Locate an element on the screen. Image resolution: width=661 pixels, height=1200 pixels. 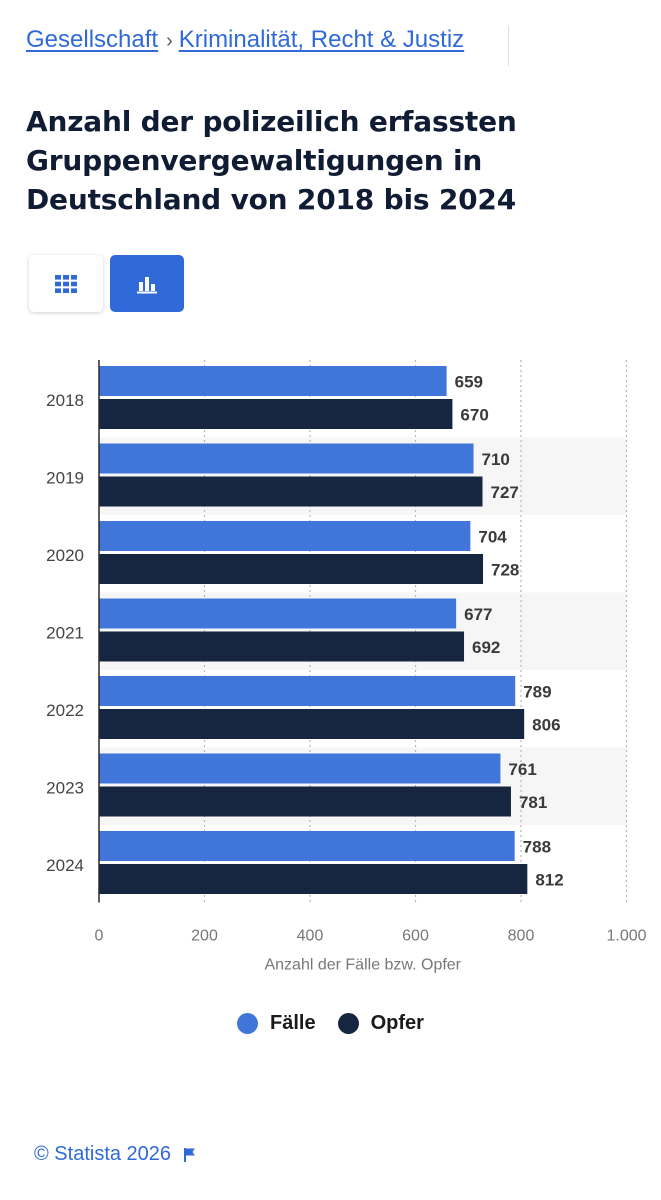
bar-opfer-2024 is located at coordinates (313, 879).